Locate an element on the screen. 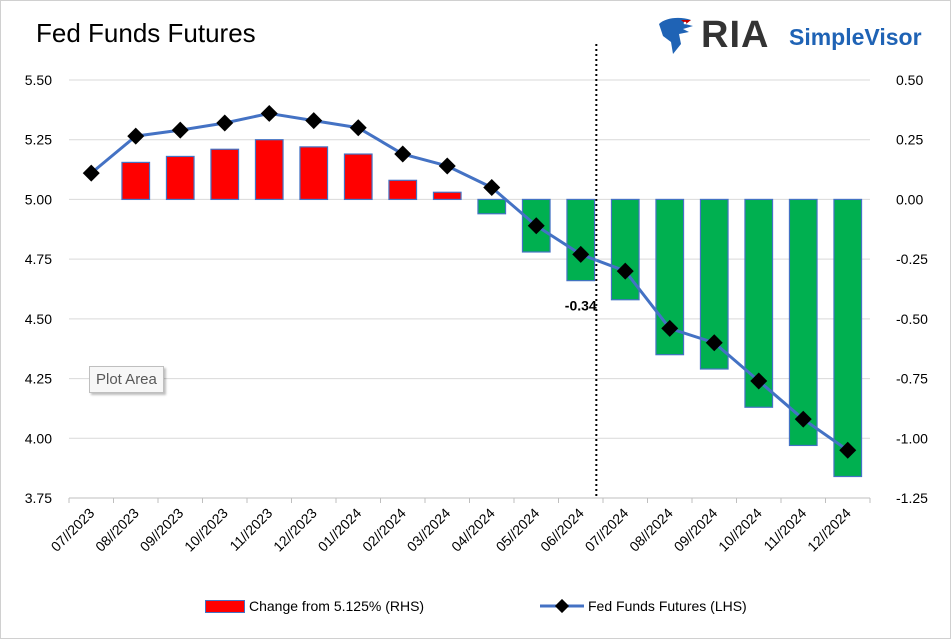 This screenshot has width=951, height=639. y-axis-right: 0.50 0.25 0.00 -0.25 -0.50 -0.75 -1.00 -1.25 is located at coordinates (912, 289).